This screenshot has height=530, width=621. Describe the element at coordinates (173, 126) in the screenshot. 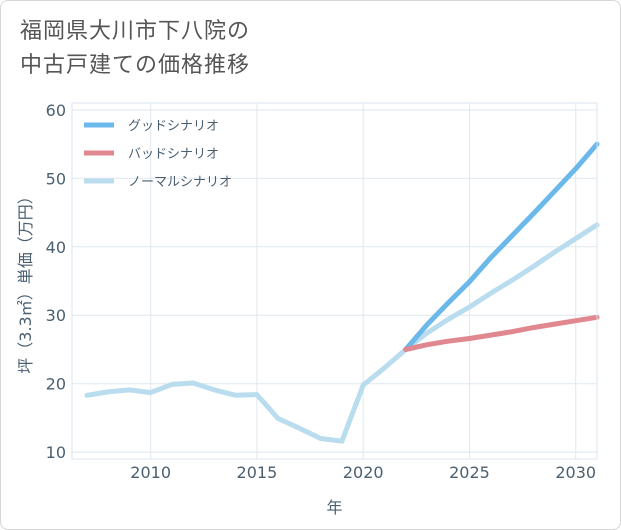

I see `legend-label: グッドシナリオ` at that location.